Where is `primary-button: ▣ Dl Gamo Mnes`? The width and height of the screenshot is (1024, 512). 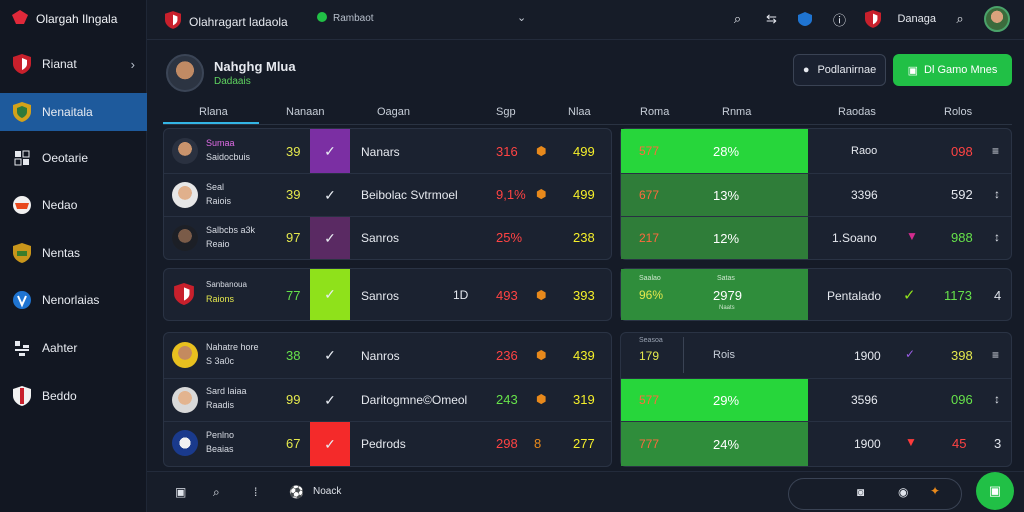
primary-button: ▣ Dl Gamo Mnes is located at coordinates (952, 70).